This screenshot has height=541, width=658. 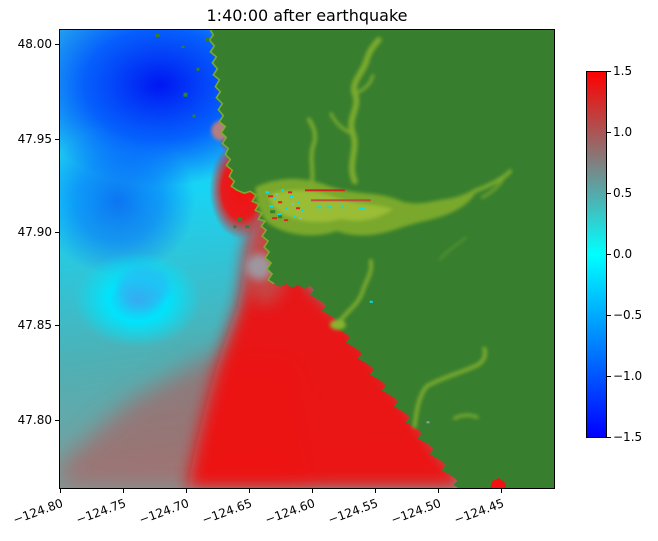 I want to click on x-tick-label: −124.70, so click(x=164, y=511).